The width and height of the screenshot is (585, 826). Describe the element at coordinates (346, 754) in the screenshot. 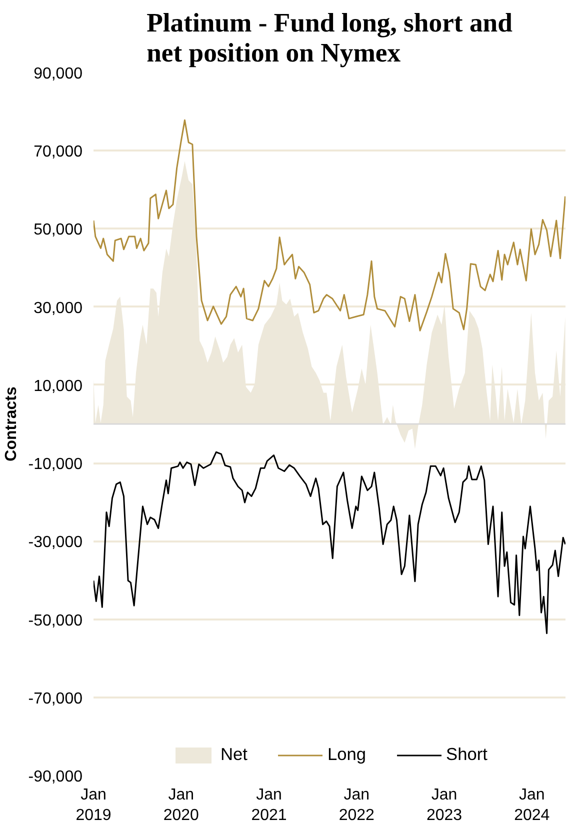

I see `legend-label: Long` at that location.